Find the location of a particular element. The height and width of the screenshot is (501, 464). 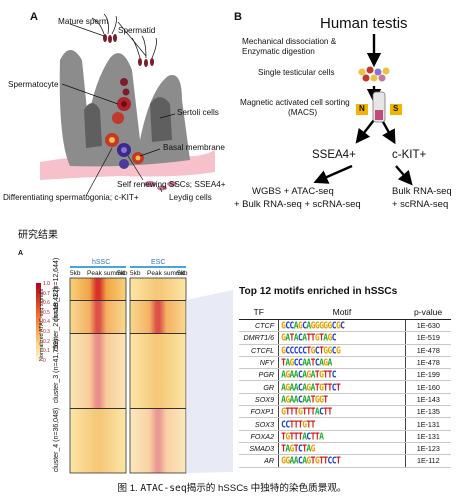

motif-row: SOX3 CCTTTGTT 1E-131 is located at coordinates (345, 424).